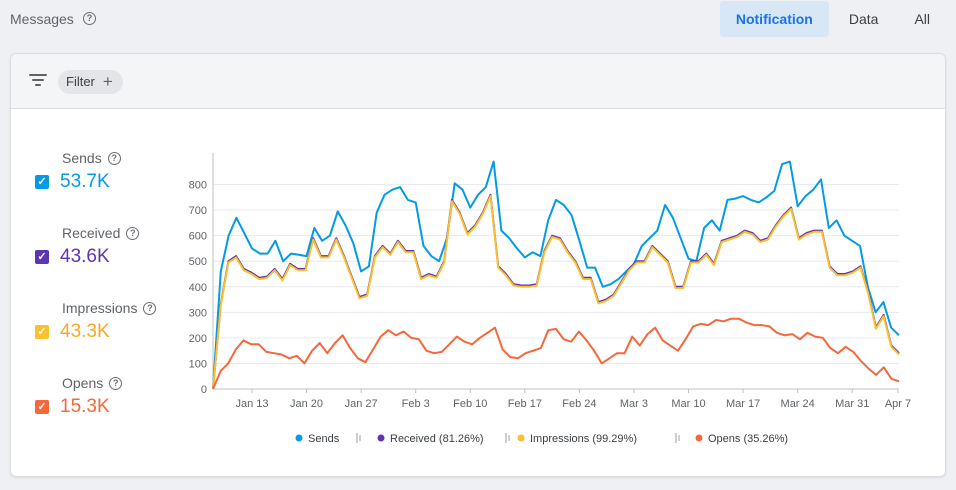 This screenshot has height=490, width=956. Describe the element at coordinates (478, 81) in the screenshot. I see `filter-bar: Filter +` at that location.